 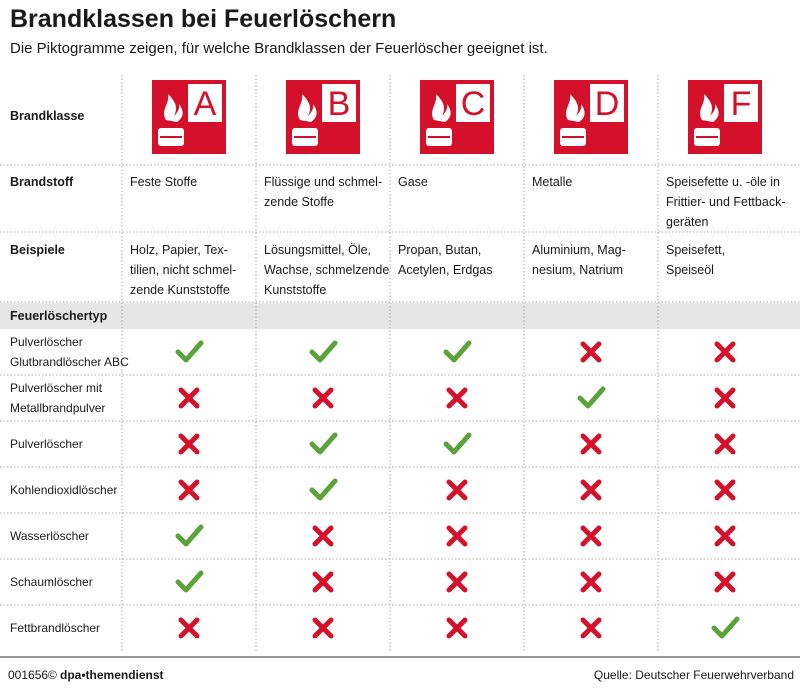 I want to click on section-band, so click(x=400, y=316).